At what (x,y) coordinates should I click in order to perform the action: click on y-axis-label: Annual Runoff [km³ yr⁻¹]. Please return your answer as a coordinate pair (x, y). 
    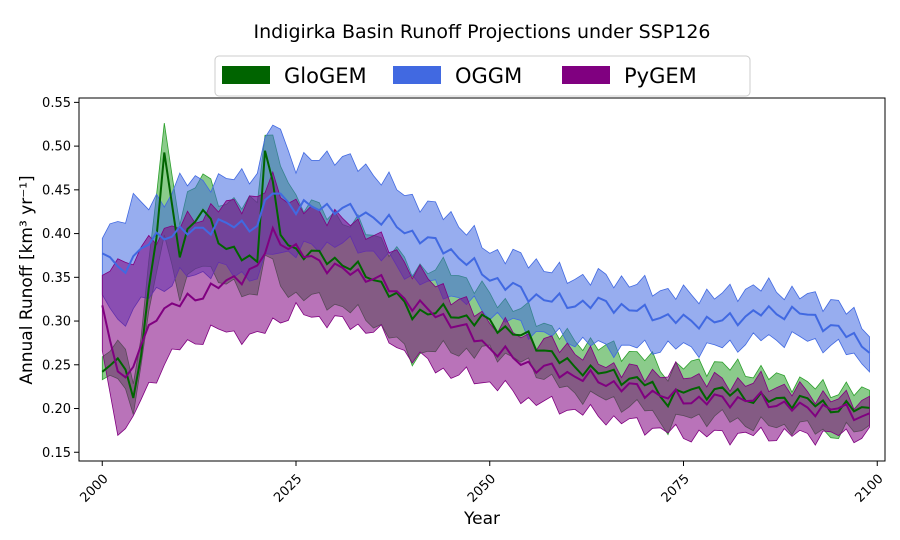
    Looking at the image, I should click on (27, 279).